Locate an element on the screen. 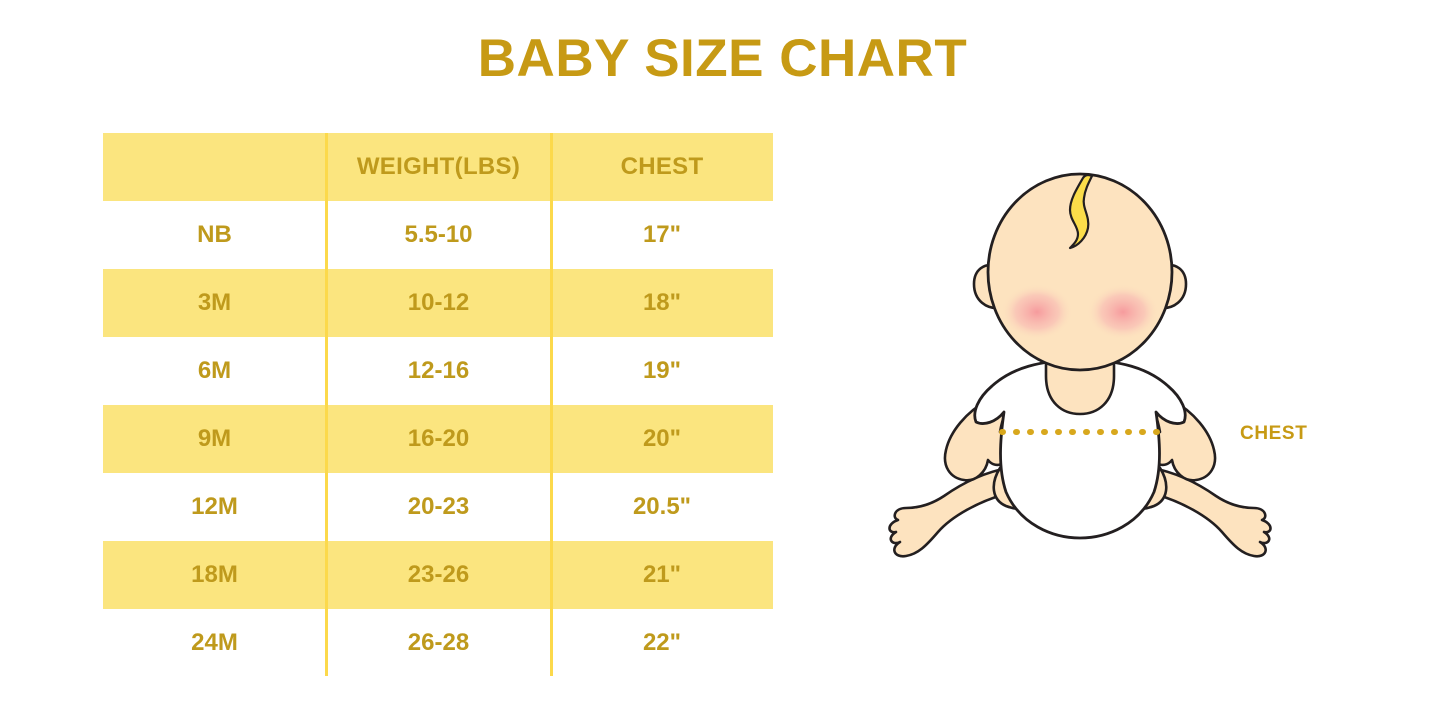  table-row: 9M 16-20 20" is located at coordinates (438, 439).